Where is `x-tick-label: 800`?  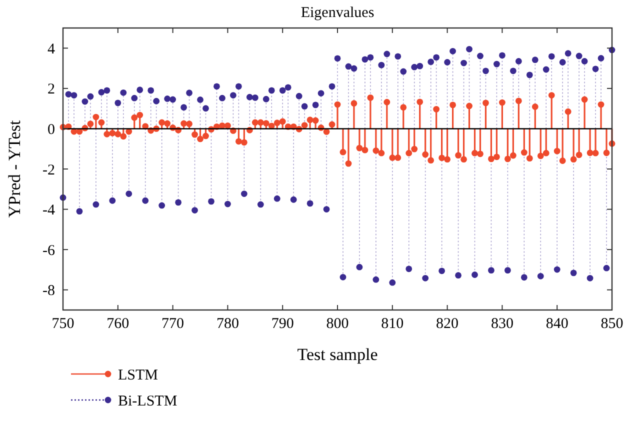 x-tick-label: 800 is located at coordinates (337, 324).